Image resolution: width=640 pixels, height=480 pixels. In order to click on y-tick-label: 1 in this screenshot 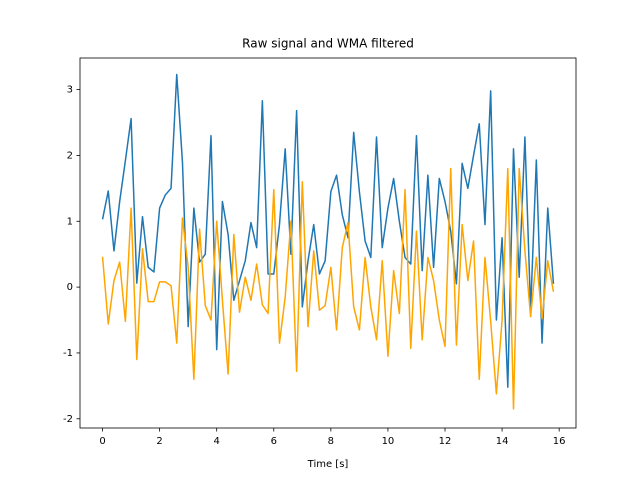, I will do `click(70, 221)`.